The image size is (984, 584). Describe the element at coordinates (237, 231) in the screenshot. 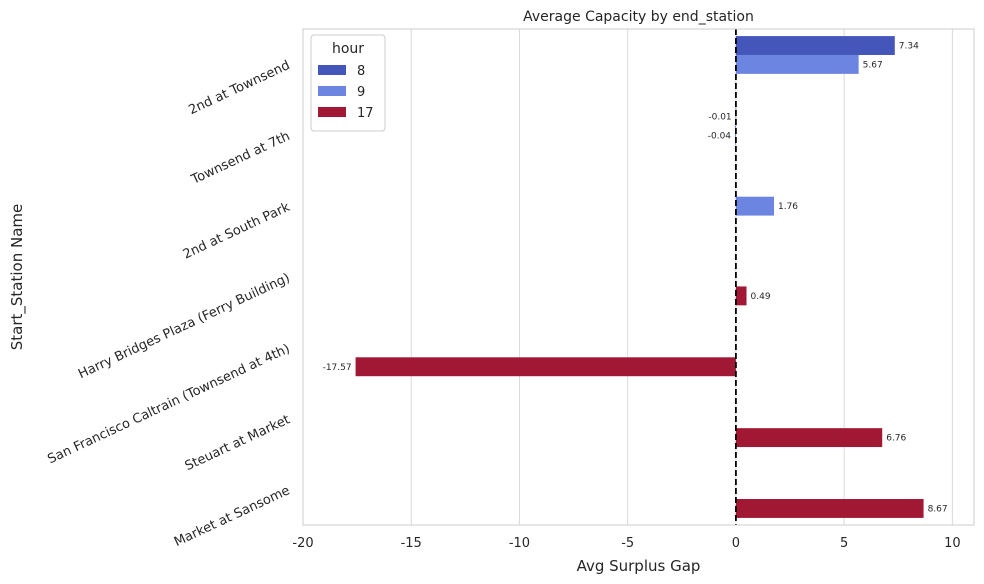

I see `y-category-label: 2nd at South Park` at that location.